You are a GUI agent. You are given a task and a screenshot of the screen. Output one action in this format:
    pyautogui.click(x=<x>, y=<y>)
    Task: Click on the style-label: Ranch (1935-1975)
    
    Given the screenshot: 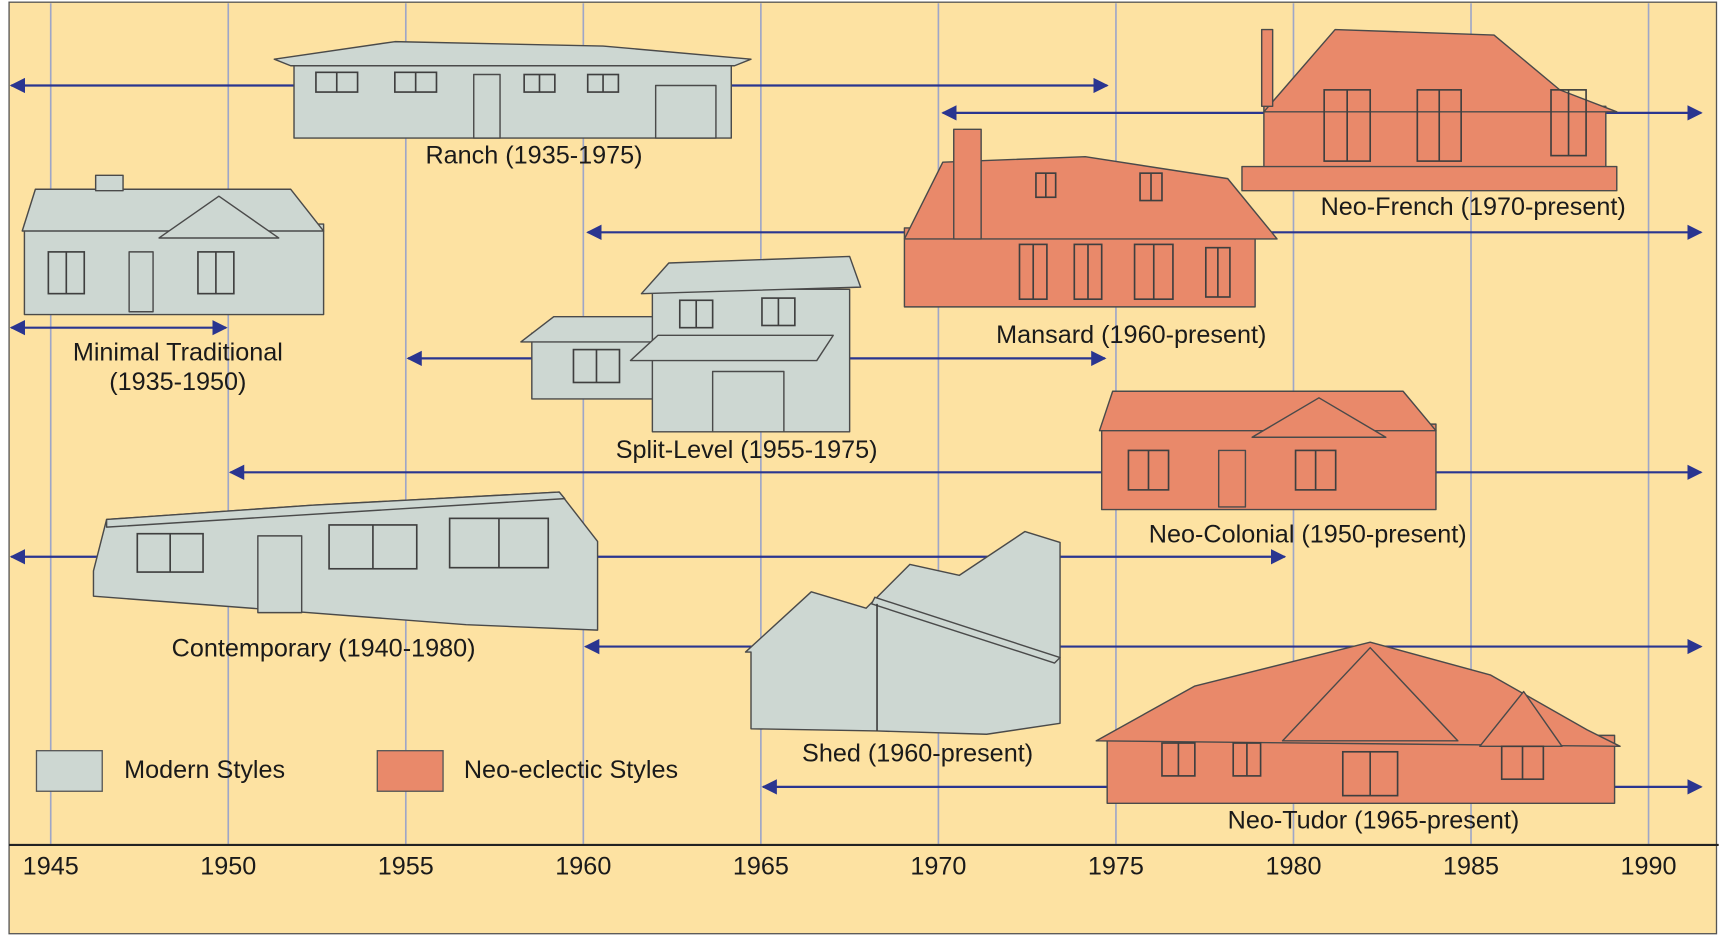 What is the action you would take?
    pyautogui.click(x=533, y=155)
    